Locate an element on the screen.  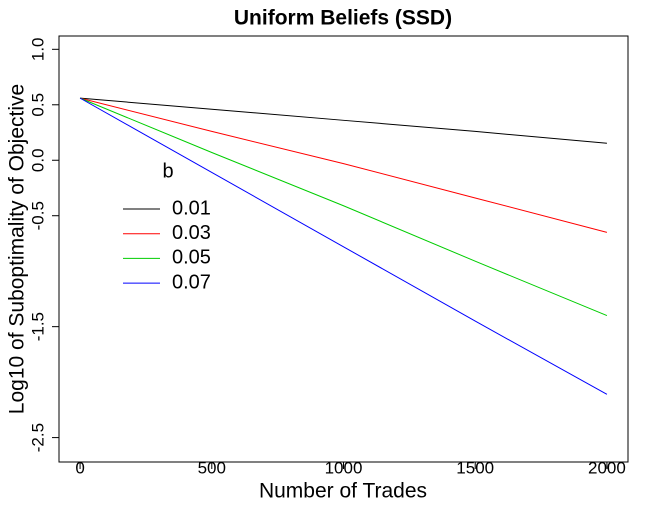
legend-label: 0.03 is located at coordinates (191, 233).